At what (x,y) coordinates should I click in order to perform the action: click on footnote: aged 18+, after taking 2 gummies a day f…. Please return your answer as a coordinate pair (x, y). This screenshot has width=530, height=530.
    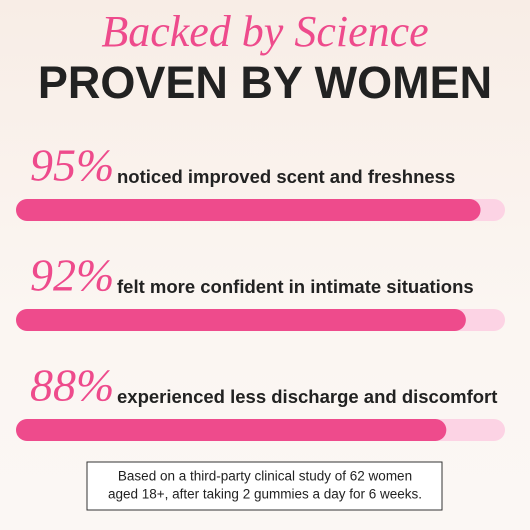
    Looking at the image, I should click on (265, 494).